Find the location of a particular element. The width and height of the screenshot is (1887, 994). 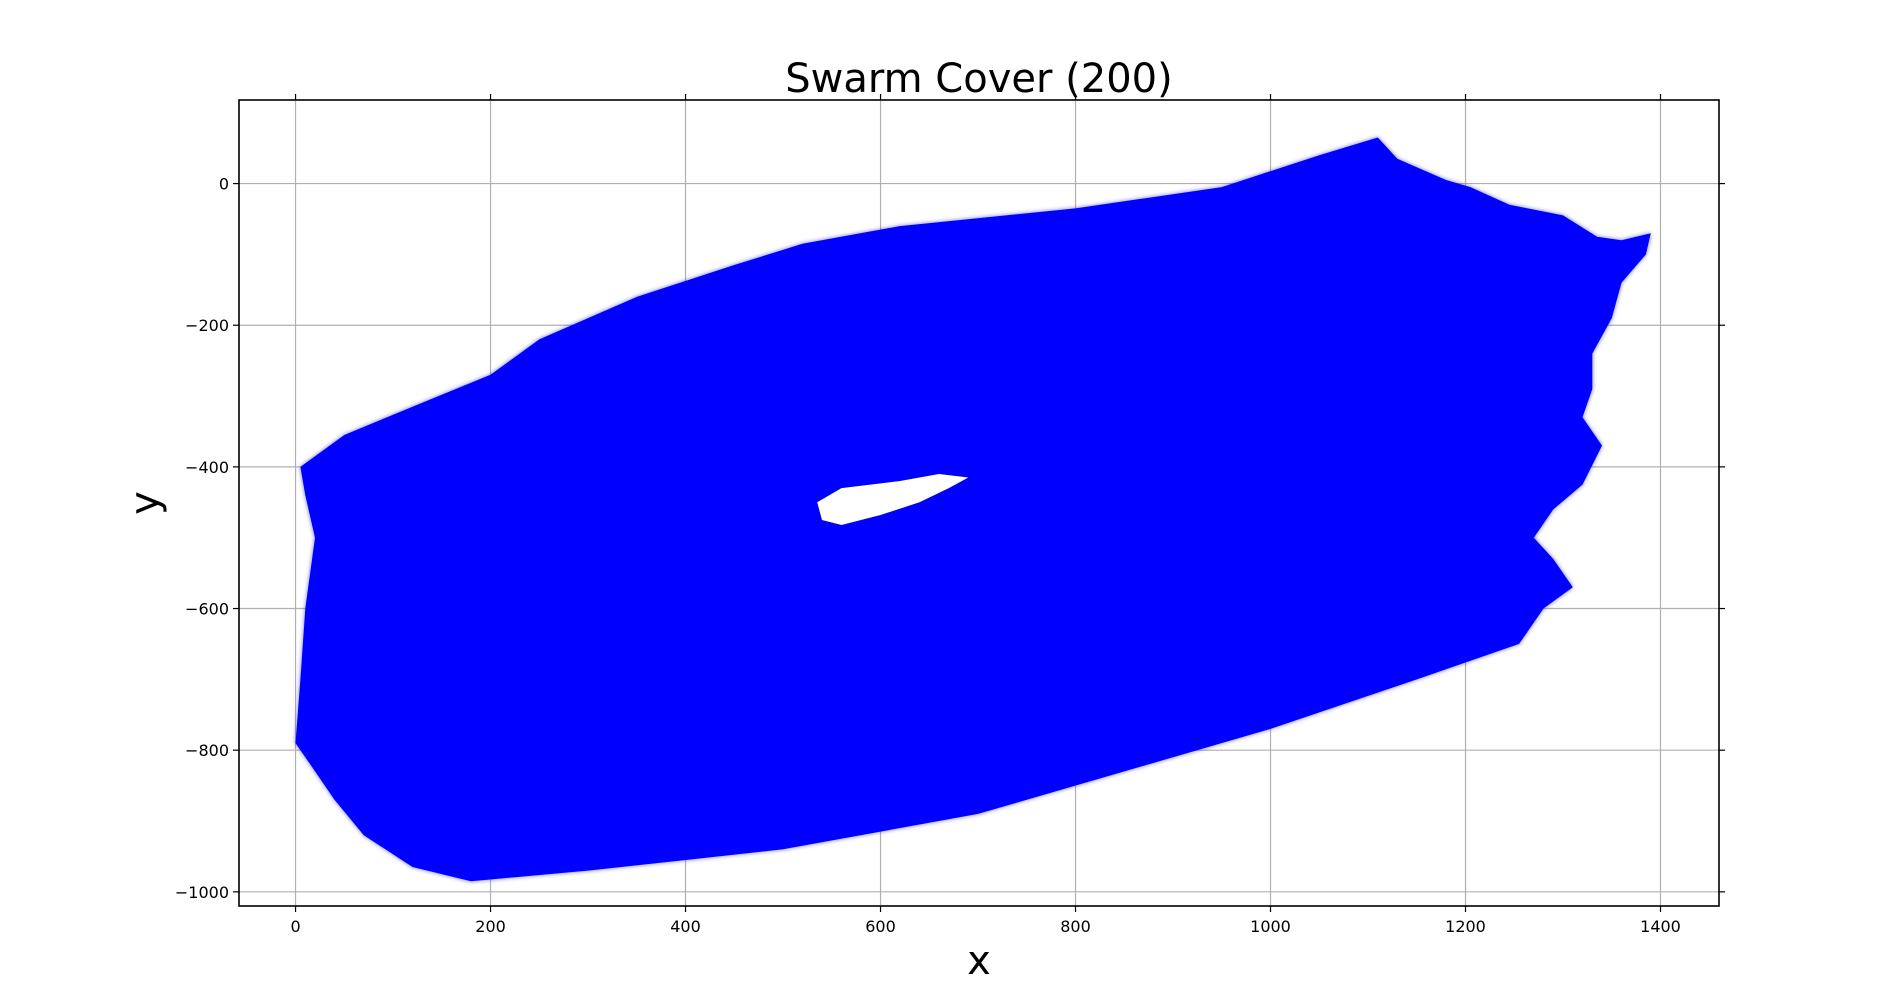

x-tick-label: 600 is located at coordinates (880, 926).